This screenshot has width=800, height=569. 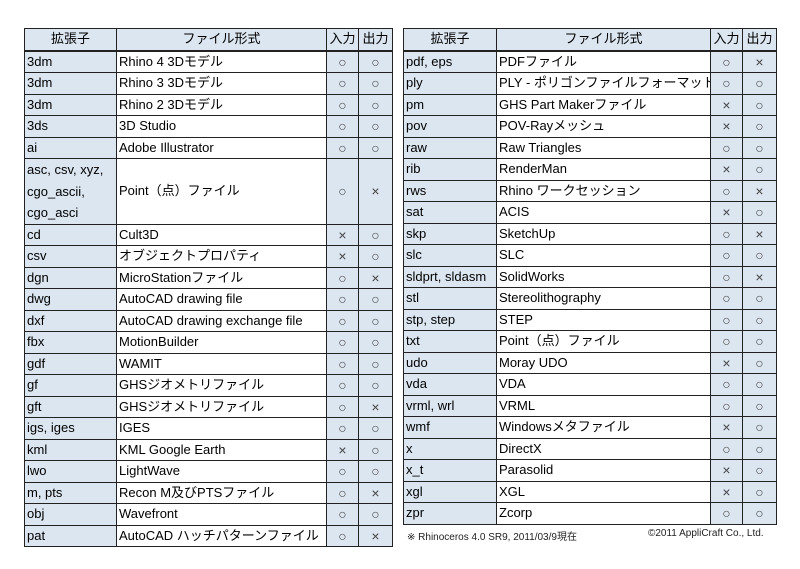 What do you see at coordinates (450, 405) in the screenshot?
I see `extension-cell: vrml, wrl` at bounding box center [450, 405].